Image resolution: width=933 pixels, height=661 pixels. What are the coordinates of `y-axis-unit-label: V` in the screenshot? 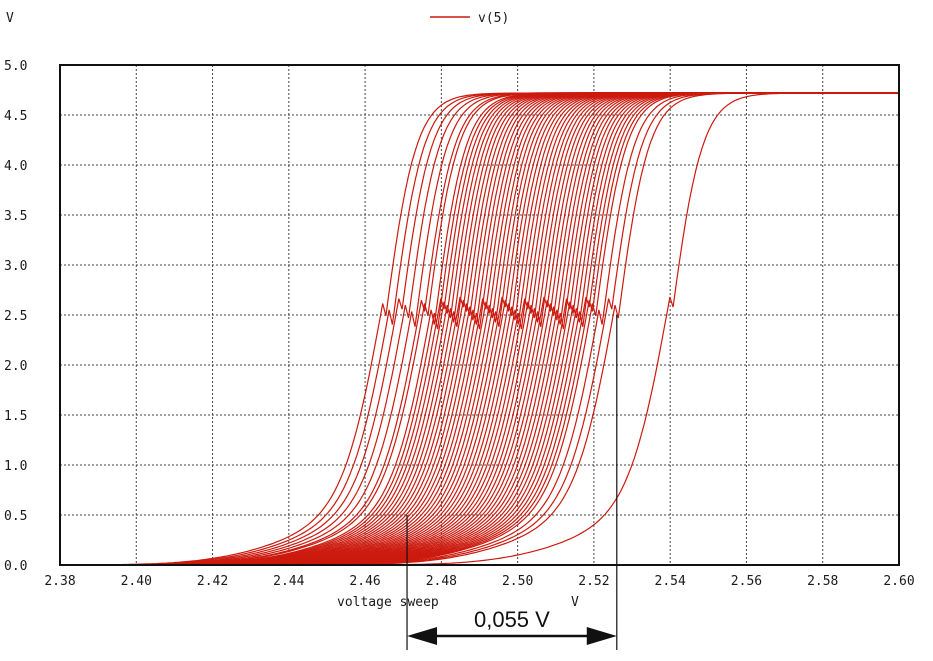 It's located at (10, 18).